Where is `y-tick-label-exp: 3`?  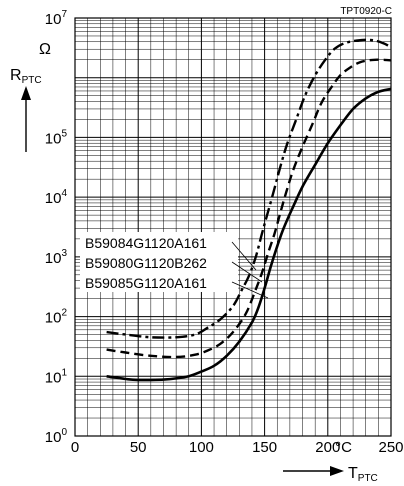
y-tick-label-exp: 3 is located at coordinates (64, 253).